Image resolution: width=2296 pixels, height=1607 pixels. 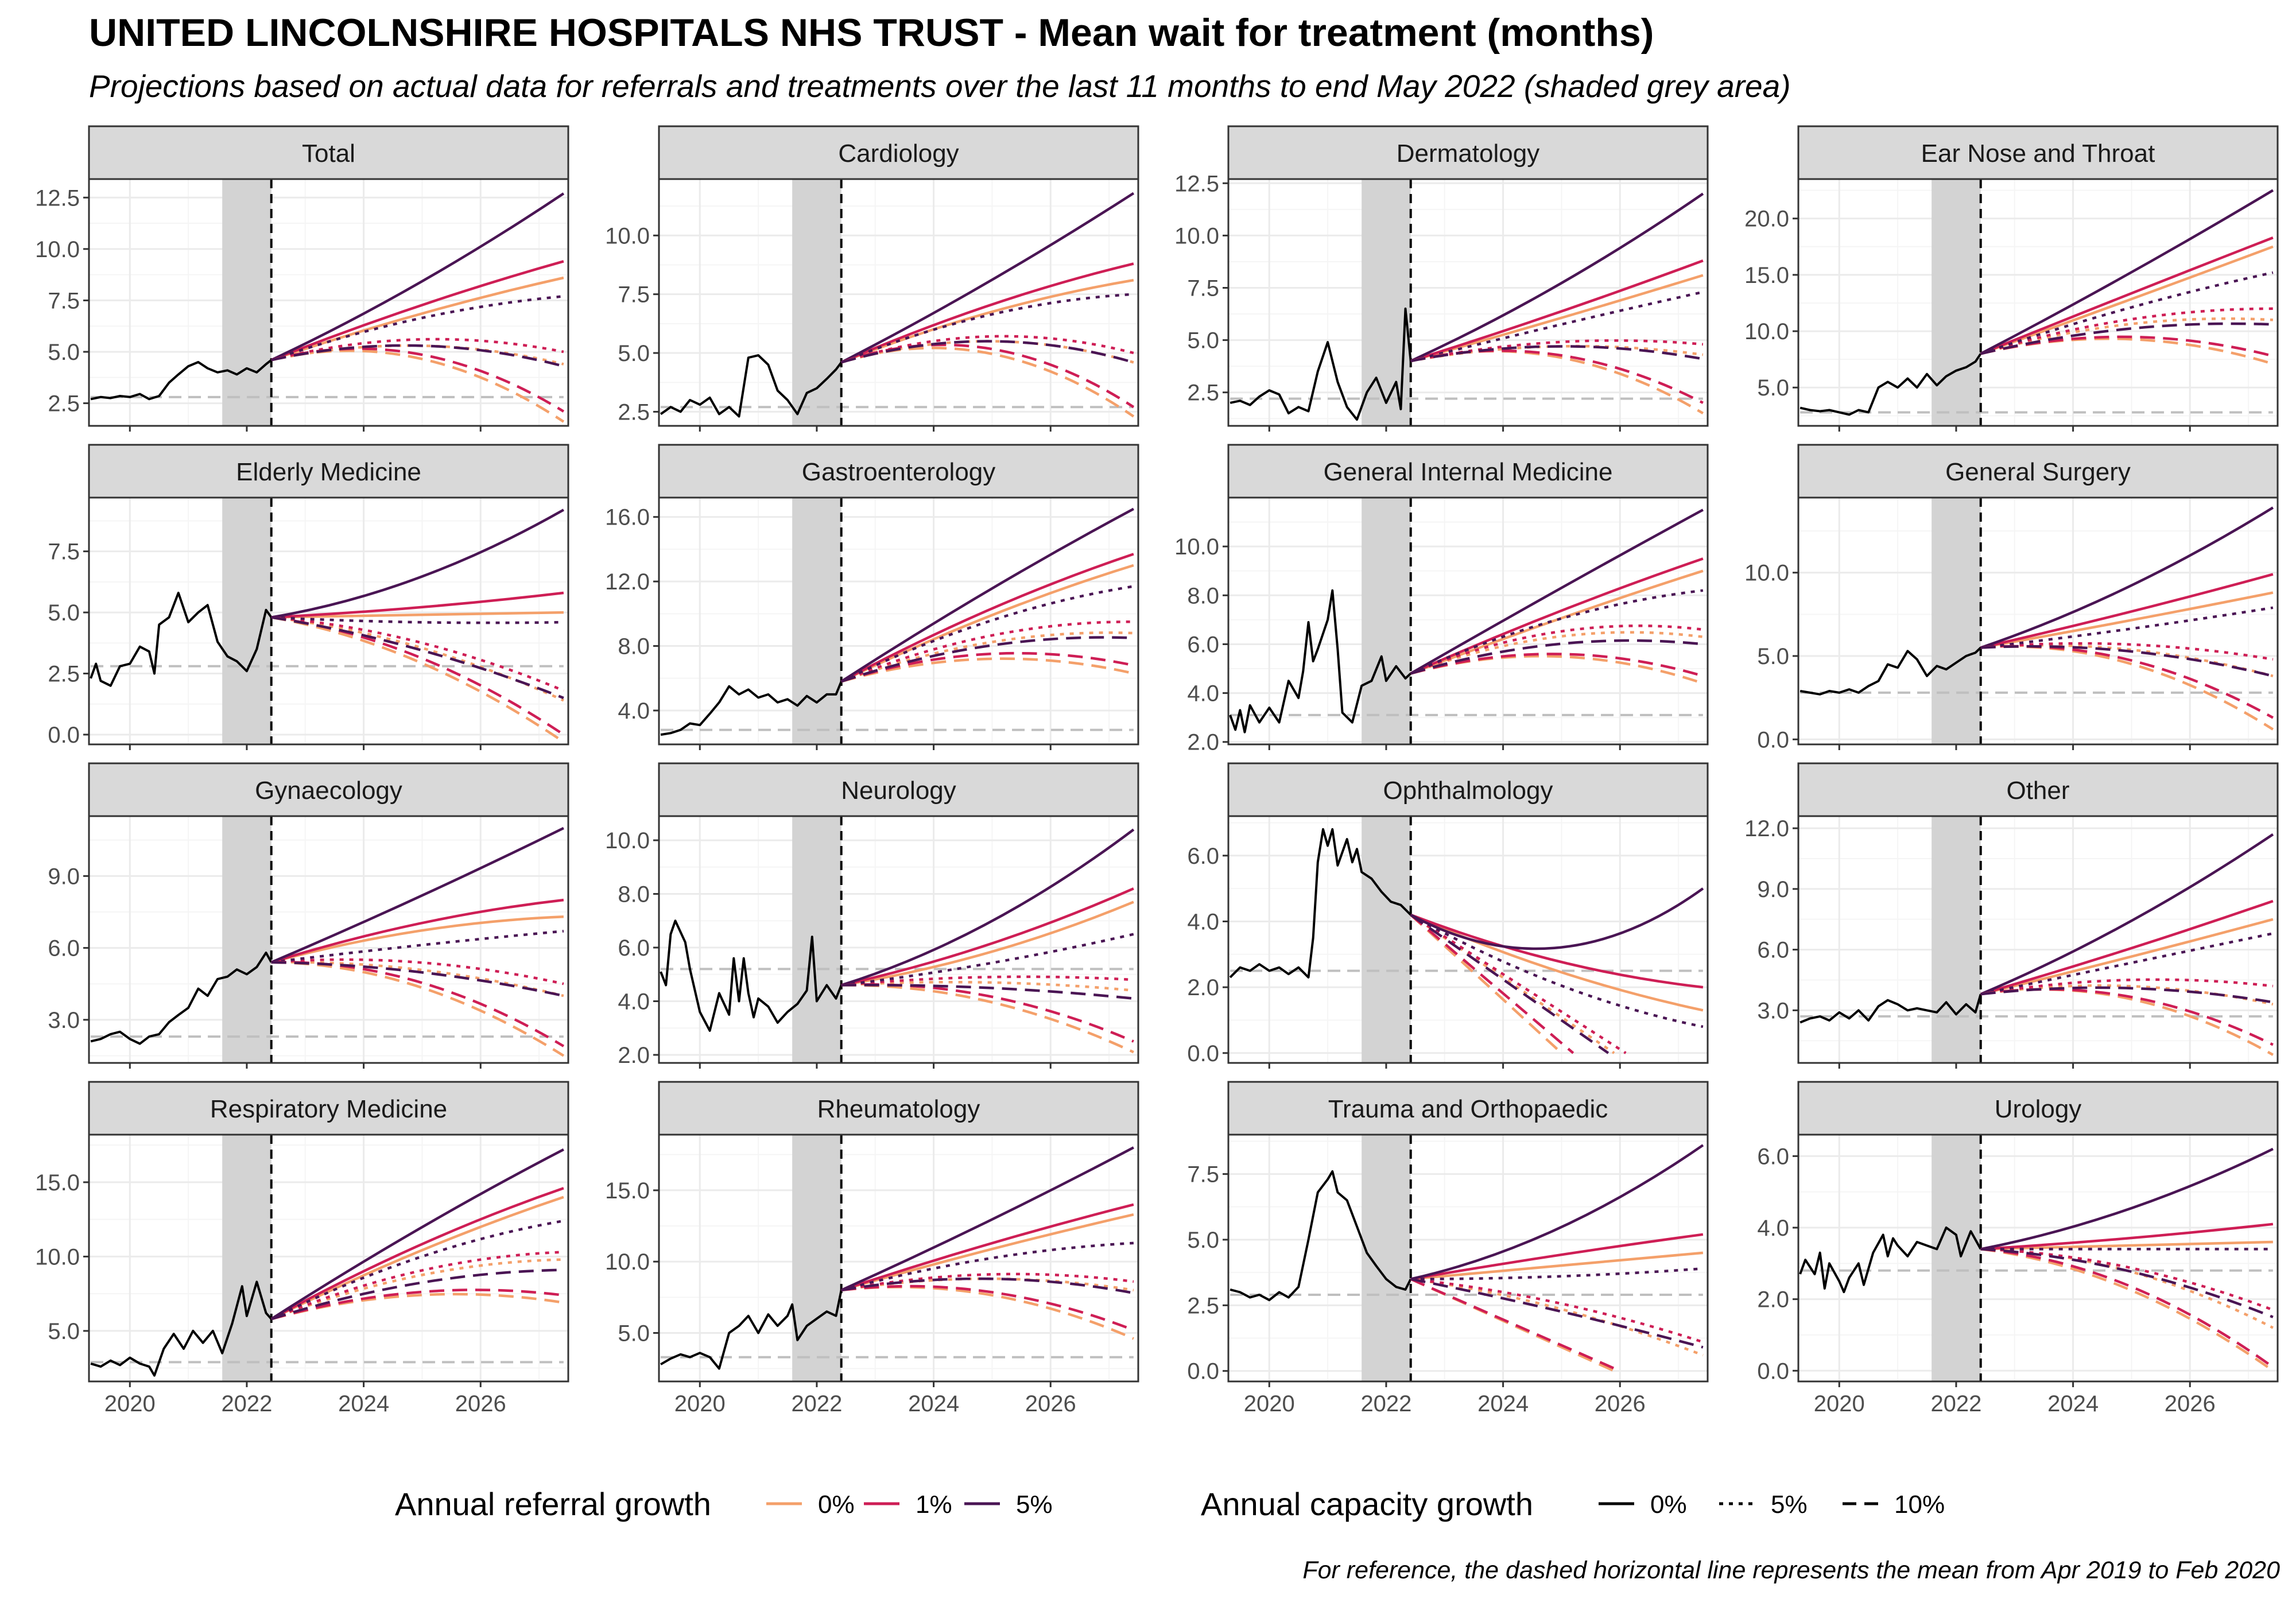 What do you see at coordinates (1448, 915) in the screenshot?
I see `facet-panel-ophthalmology: Ophthalmology 0.0 2.0 4.0 6.0` at bounding box center [1448, 915].